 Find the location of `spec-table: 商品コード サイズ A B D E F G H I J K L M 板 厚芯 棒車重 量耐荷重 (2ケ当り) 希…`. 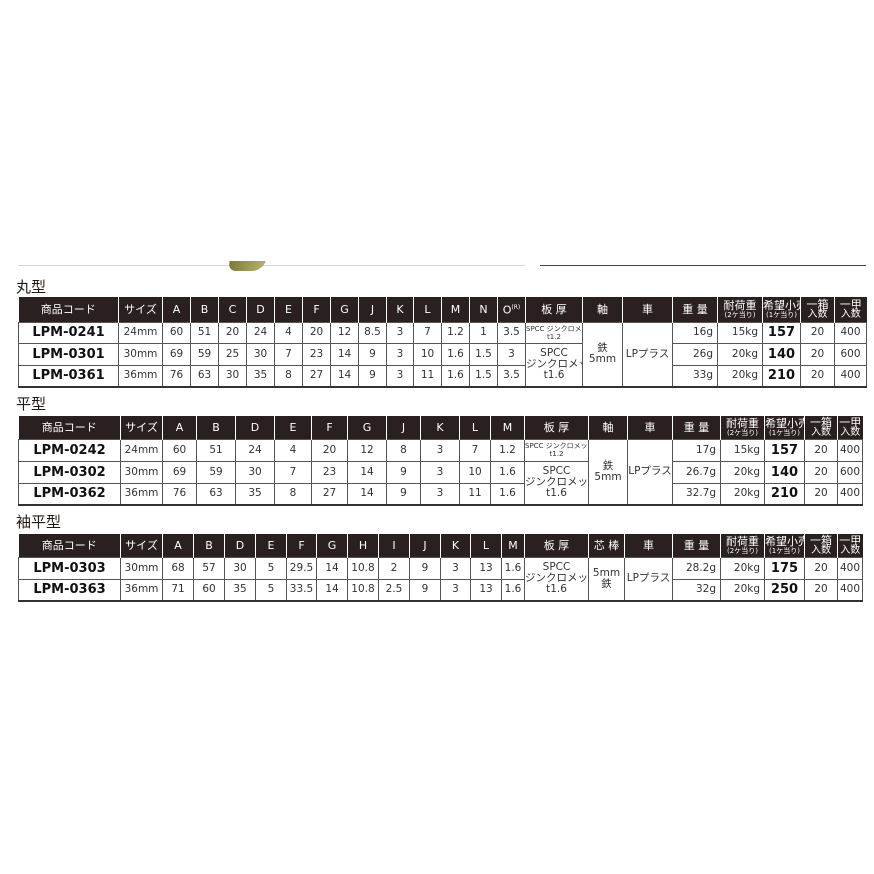

spec-table: 商品コード サイズ A B D E F G H I J K L M 板 厚芯 棒車重 量耐荷重 (2ケ当り) 希… is located at coordinates (440, 568).